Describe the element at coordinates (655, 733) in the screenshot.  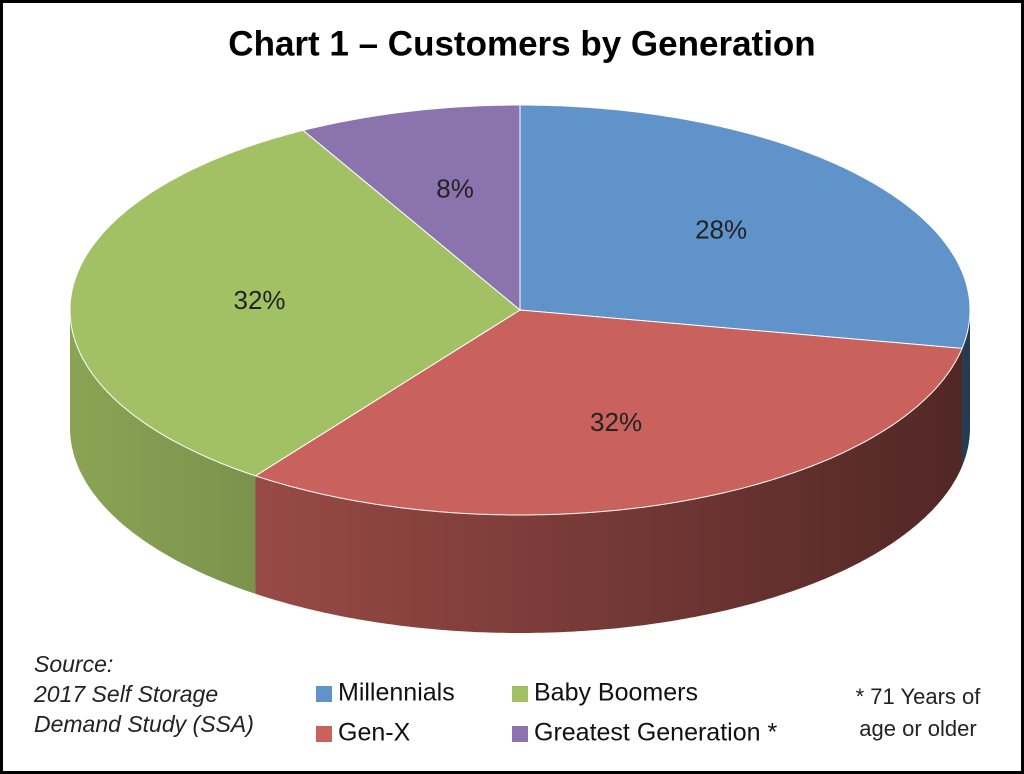
I see `legend-label: Greatest Generation *` at that location.